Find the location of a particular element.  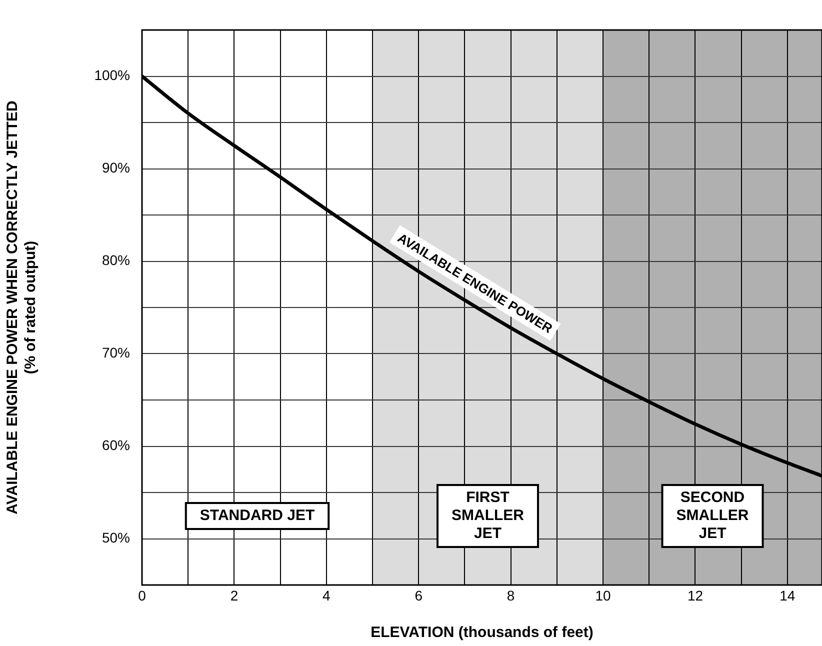

annotation: STANDARD JET is located at coordinates (257, 515).